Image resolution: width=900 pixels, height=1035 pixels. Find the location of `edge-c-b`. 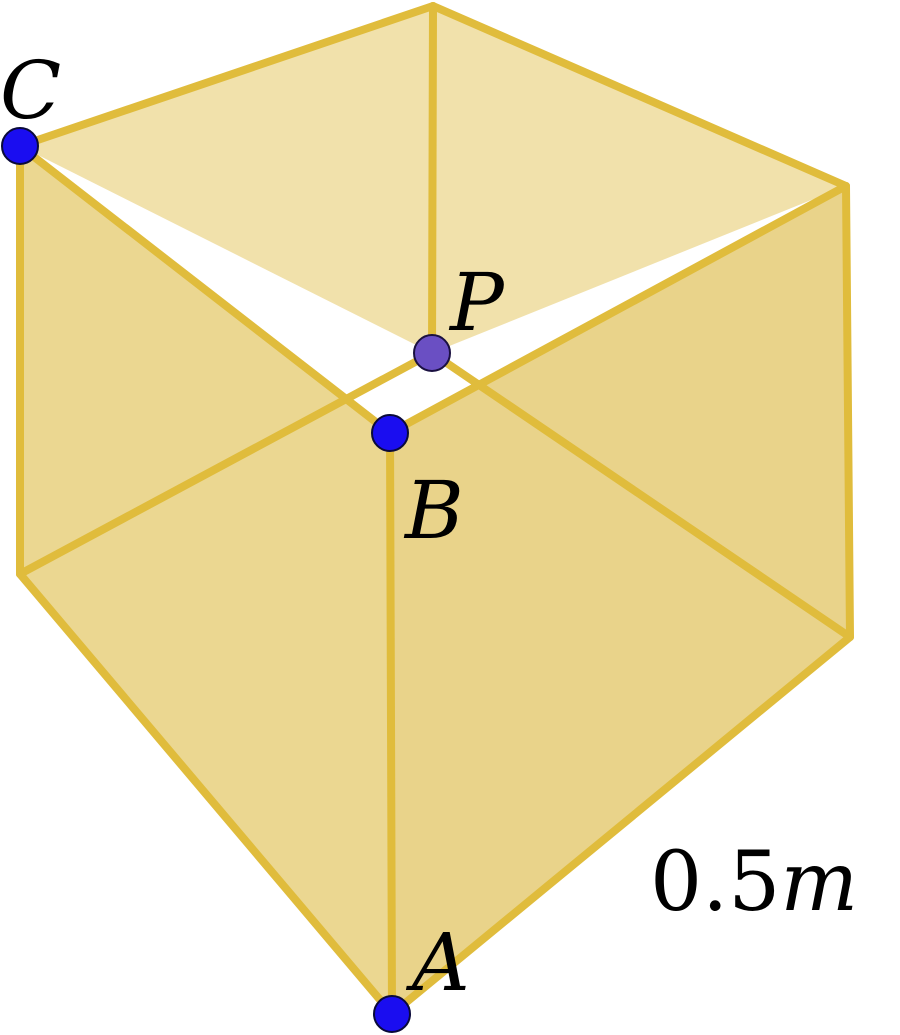

edge-c-b is located at coordinates (205, 289).